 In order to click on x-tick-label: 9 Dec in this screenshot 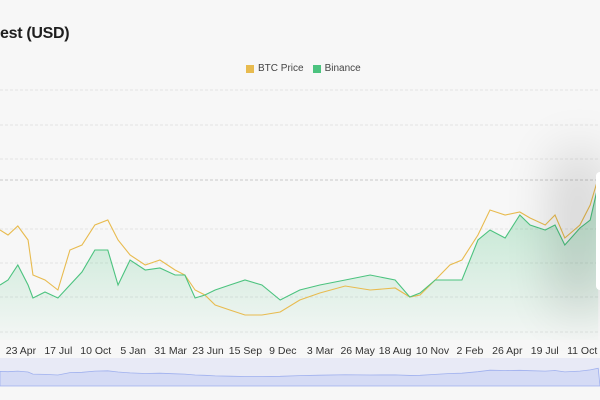, I will do `click(282, 351)`.